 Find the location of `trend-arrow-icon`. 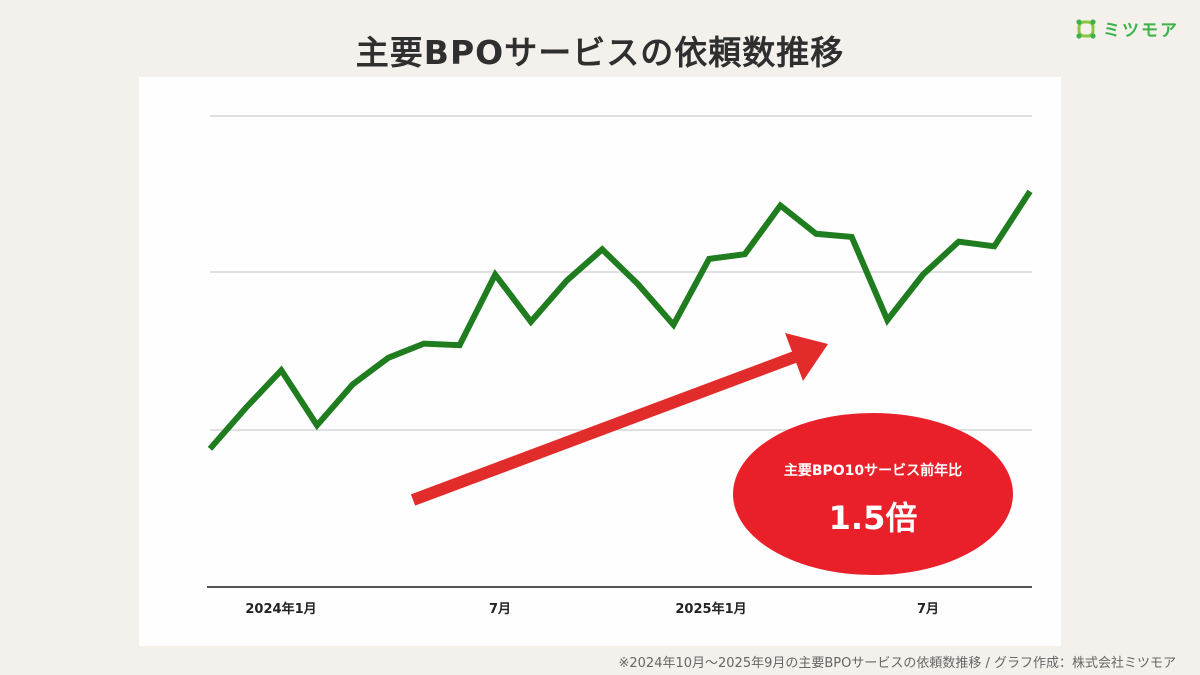

trend-arrow-icon is located at coordinates (619, 419).